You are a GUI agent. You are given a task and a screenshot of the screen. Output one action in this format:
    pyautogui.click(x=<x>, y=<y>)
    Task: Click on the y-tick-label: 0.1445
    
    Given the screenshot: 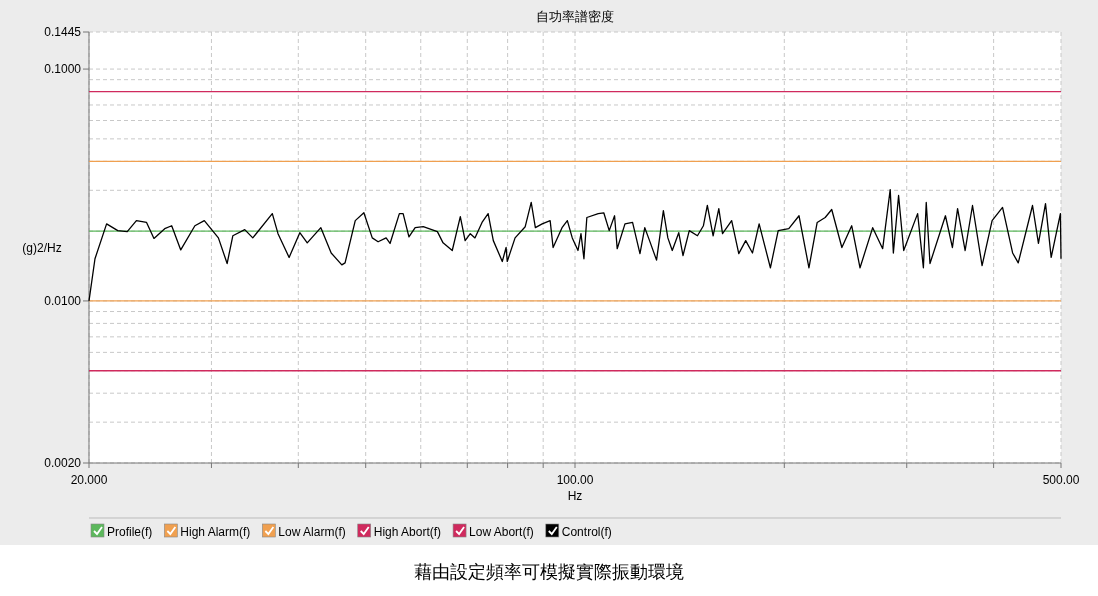 What is the action you would take?
    pyautogui.click(x=63, y=32)
    